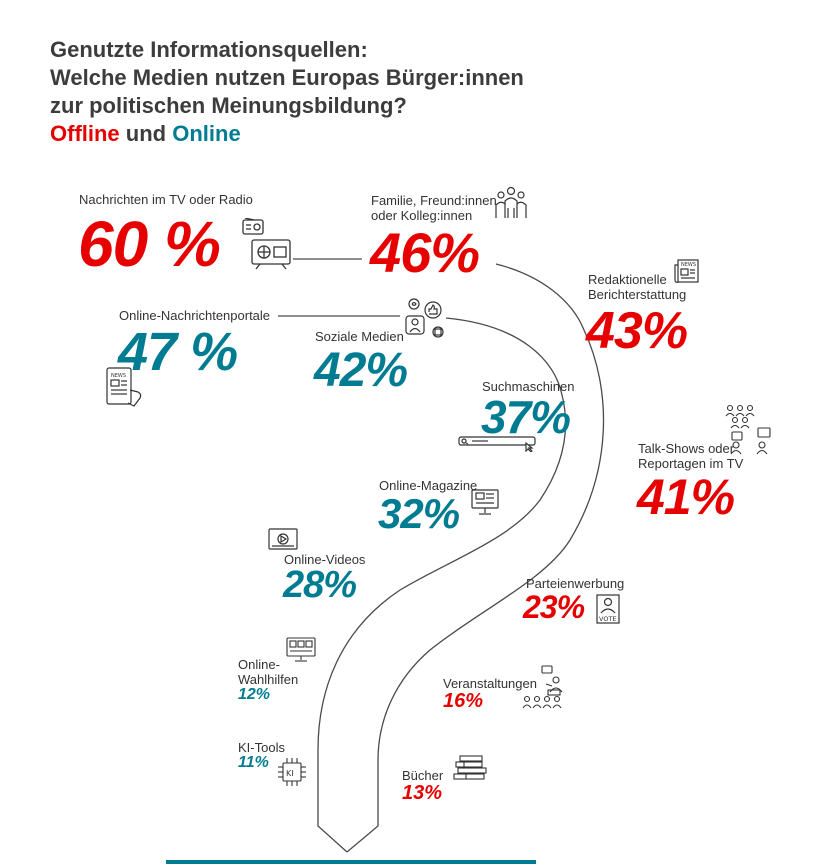 This screenshot has height=864, width=823. Describe the element at coordinates (686, 497) in the screenshot. I see `value-talkshows: 41%` at that location.